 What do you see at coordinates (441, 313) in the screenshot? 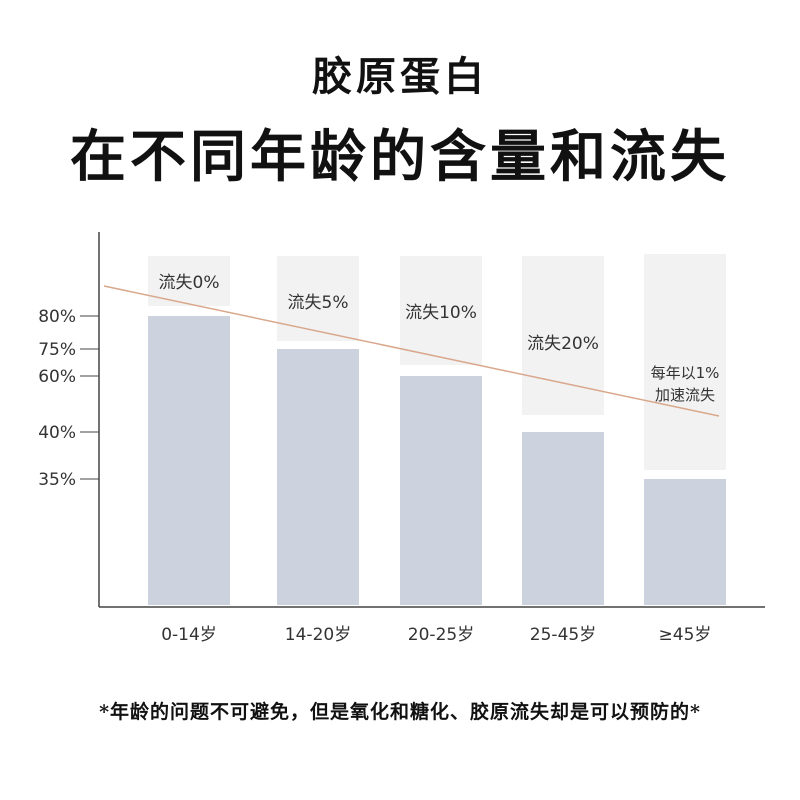
I see `loss-label: 流失10%` at bounding box center [441, 313].